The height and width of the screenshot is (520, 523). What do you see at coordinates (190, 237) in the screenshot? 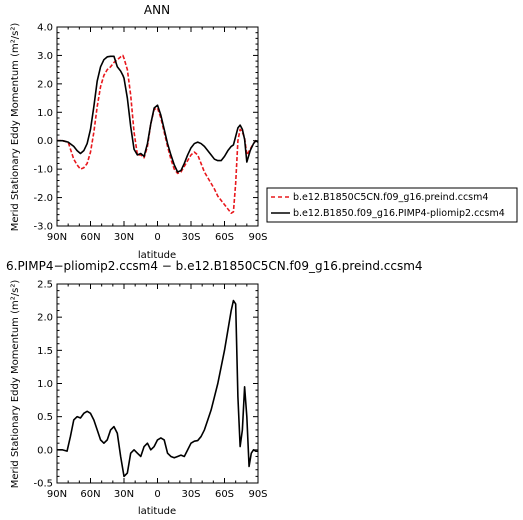
I see `top-x-tick-label: 30S` at bounding box center [190, 237].